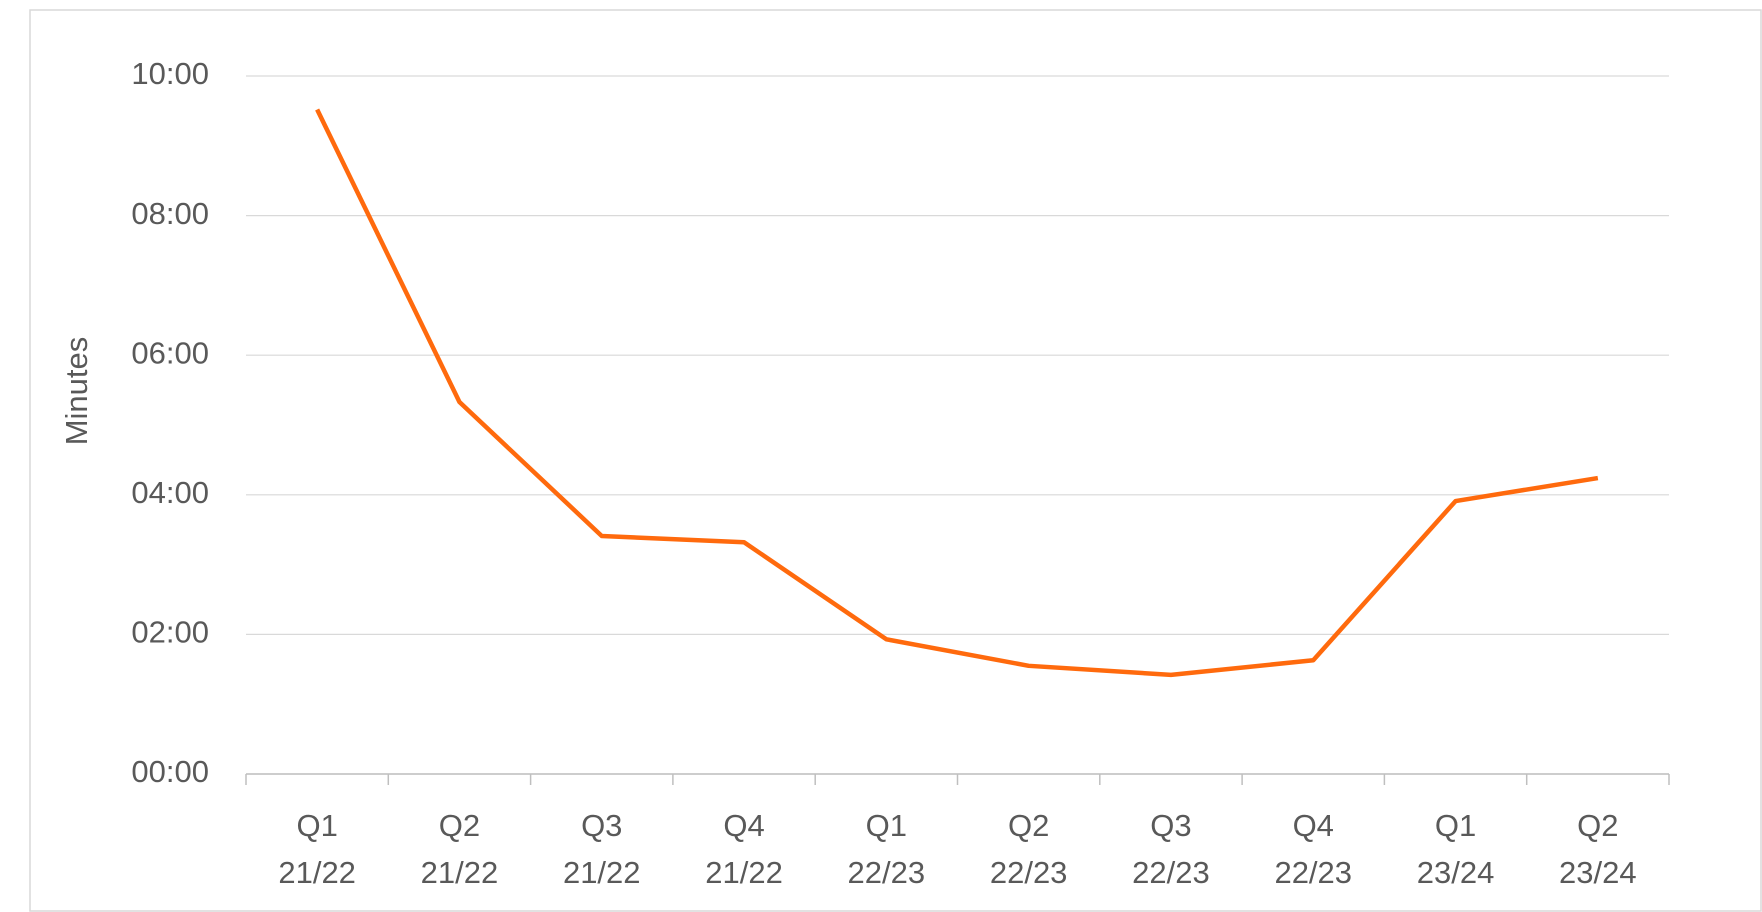  I want to click on x-tick-label: Q3 21/22, so click(601, 849).